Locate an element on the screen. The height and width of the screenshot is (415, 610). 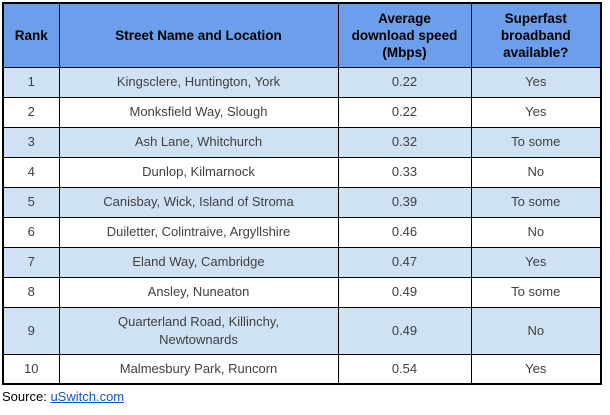
table-row: 2 Monksfield Way, Slough 0.22 Yes is located at coordinates (302, 112).